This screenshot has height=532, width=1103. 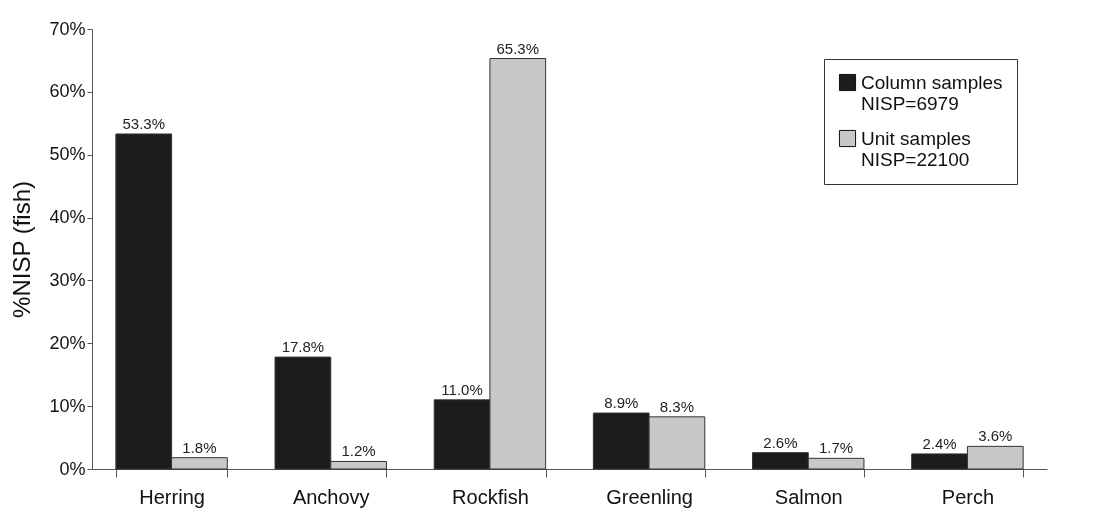 What do you see at coordinates (67, 91) in the screenshot?
I see `y-tick-label: 60%` at bounding box center [67, 91].